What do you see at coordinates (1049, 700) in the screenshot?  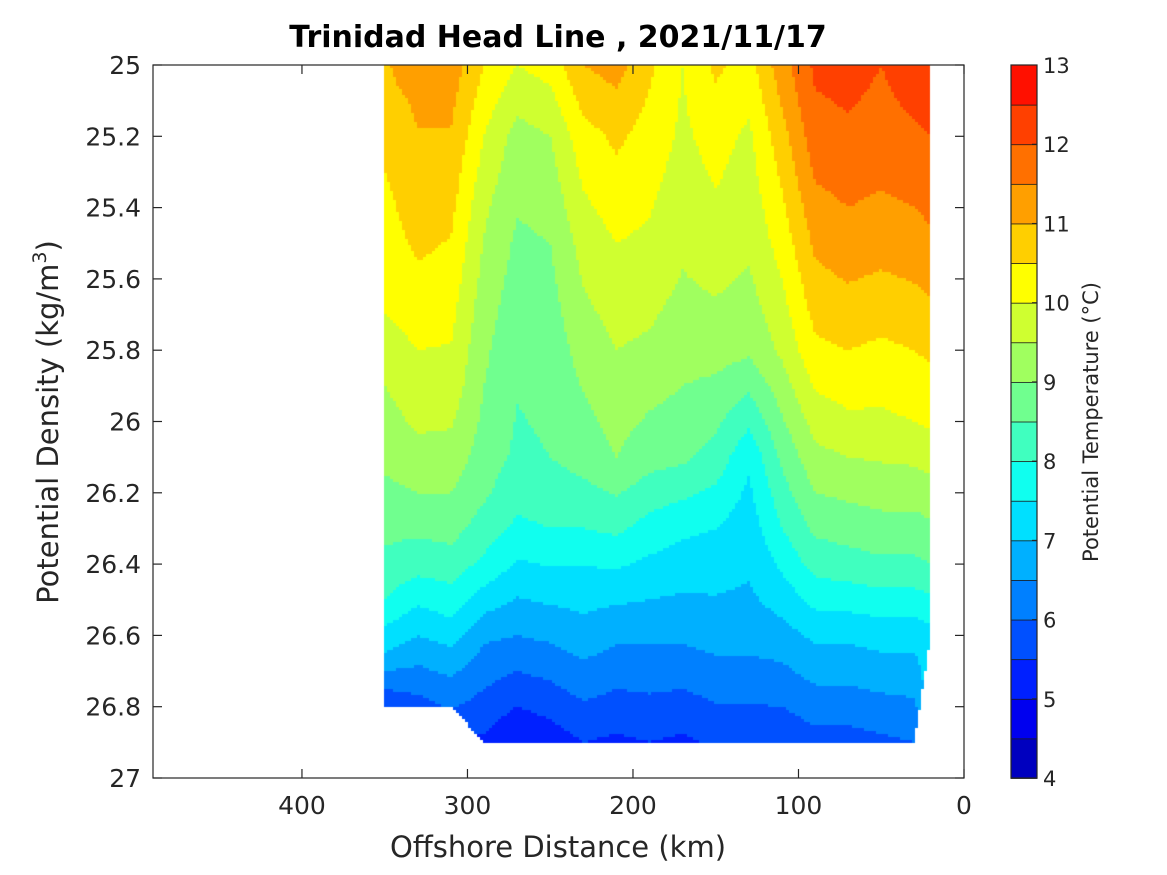 I see `colorbar-tick-label: 5` at bounding box center [1049, 700].